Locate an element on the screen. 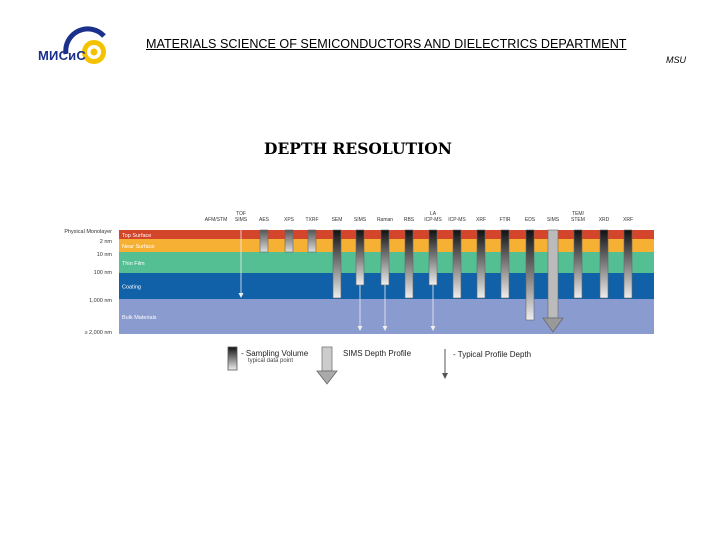 This screenshot has height=540, width=720. university-label: MSU is located at coordinates (676, 60).